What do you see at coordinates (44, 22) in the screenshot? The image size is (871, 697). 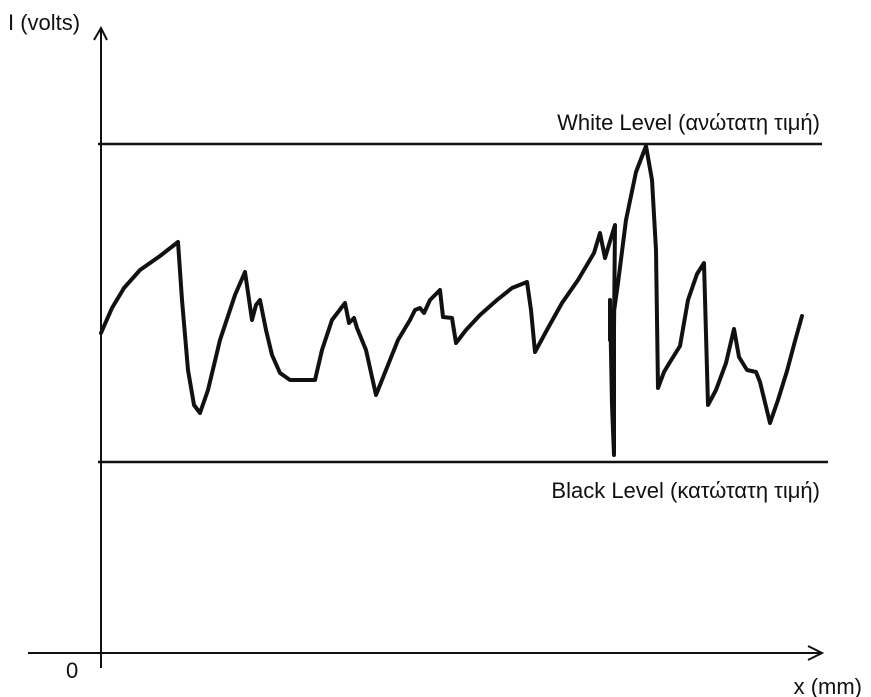 I see `y-axis-label: I (volts)` at bounding box center [44, 22].